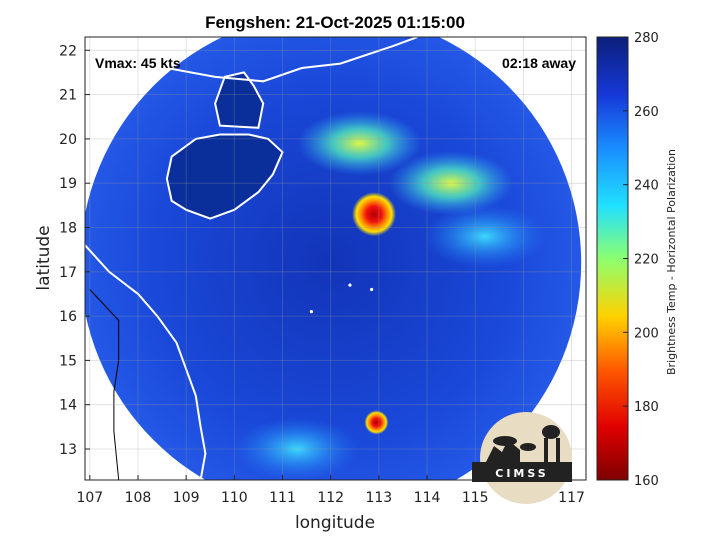 The image size is (720, 540). What do you see at coordinates (646, 38) in the screenshot?
I see `colorbar-tick-label-280: 280` at bounding box center [646, 38].